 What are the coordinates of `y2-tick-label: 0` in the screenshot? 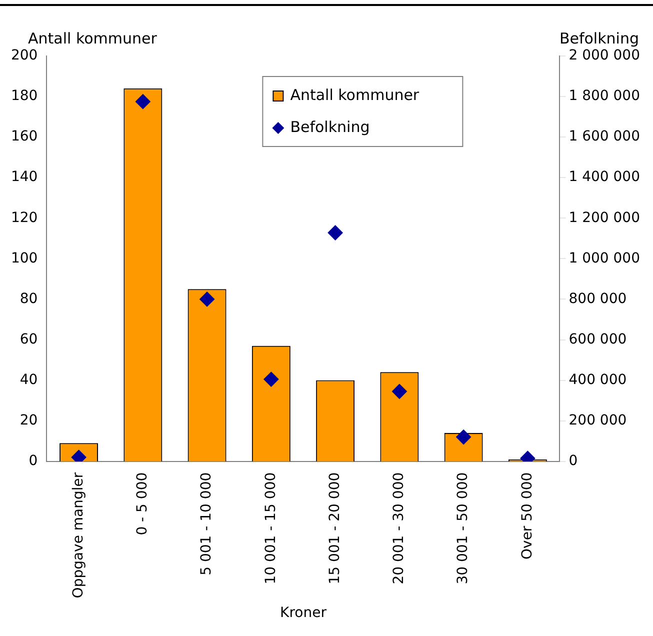 It's located at (573, 461).